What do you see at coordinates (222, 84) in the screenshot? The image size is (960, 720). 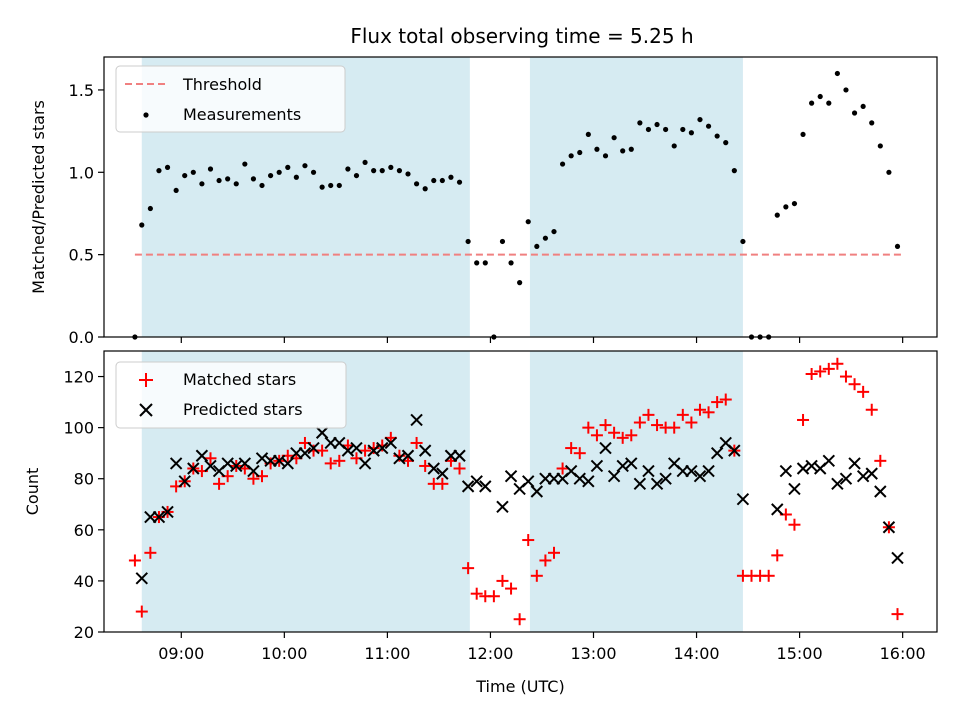 I see `legend-threshold-label: Threshold` at bounding box center [222, 84].